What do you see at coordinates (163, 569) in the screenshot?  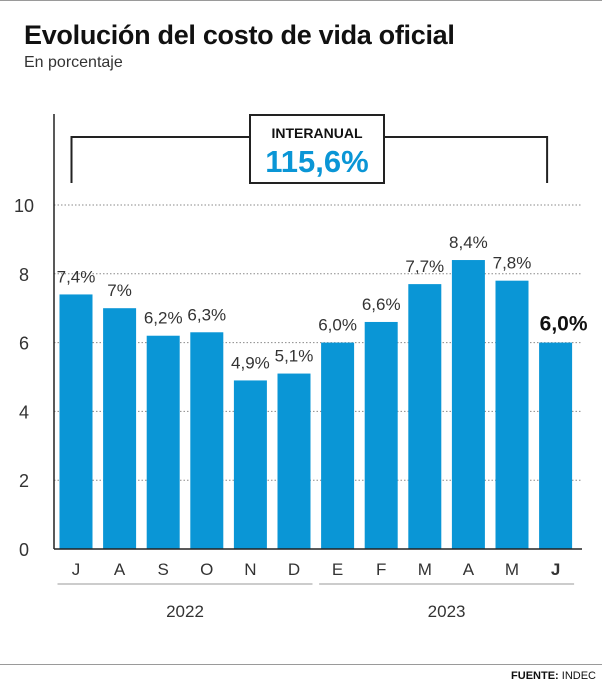 I see `x-tick-label: S` at bounding box center [163, 569].